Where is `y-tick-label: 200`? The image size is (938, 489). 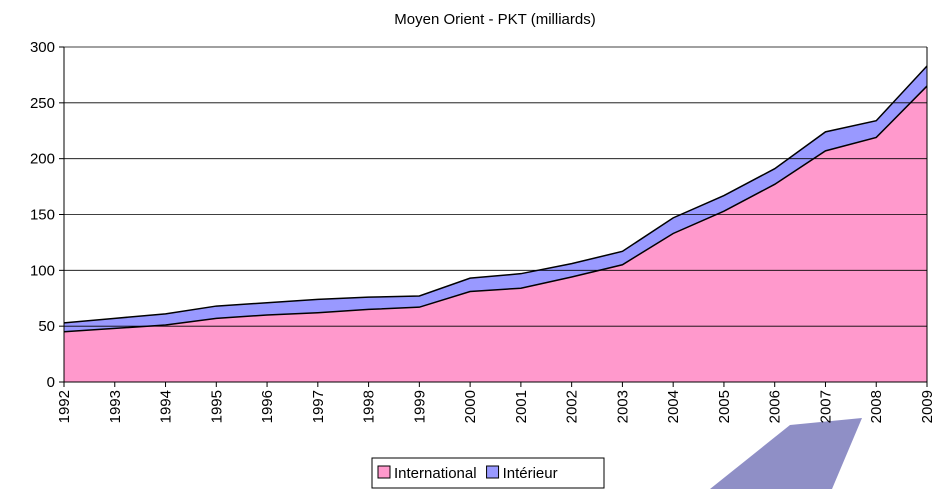
y-tick-label: 200 is located at coordinates (42, 159).